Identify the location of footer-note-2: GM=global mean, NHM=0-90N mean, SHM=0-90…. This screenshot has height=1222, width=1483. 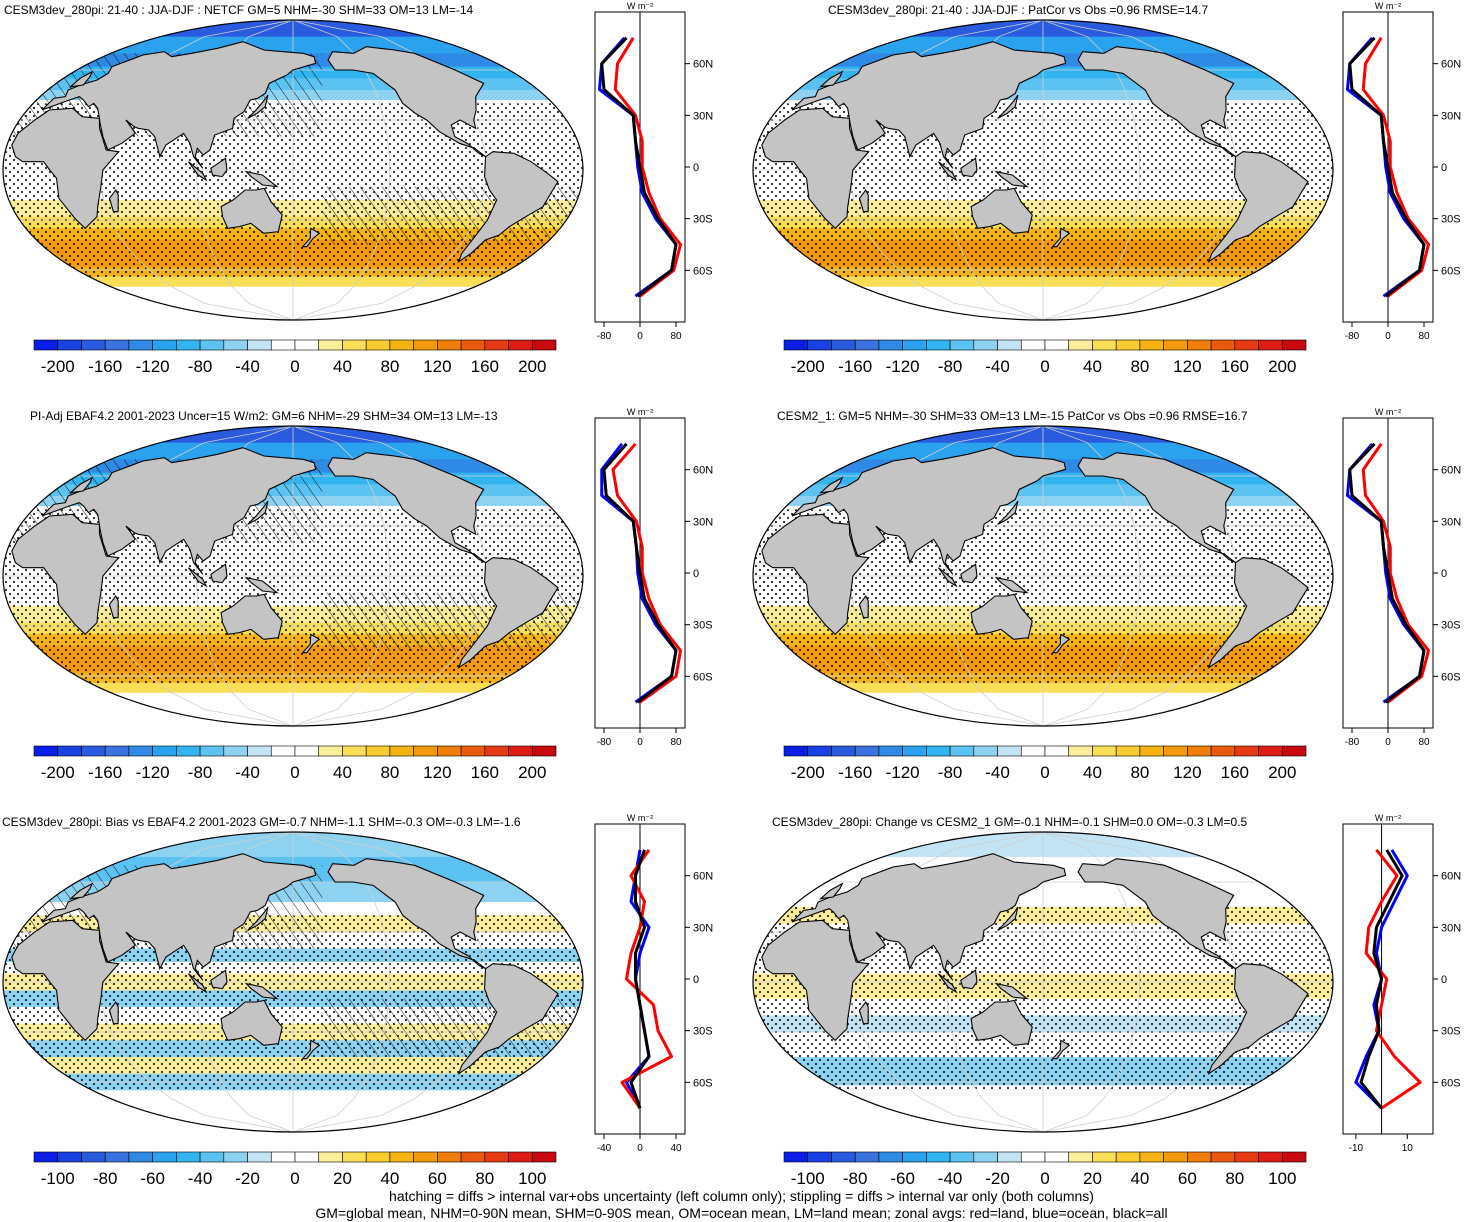
(741, 1213).